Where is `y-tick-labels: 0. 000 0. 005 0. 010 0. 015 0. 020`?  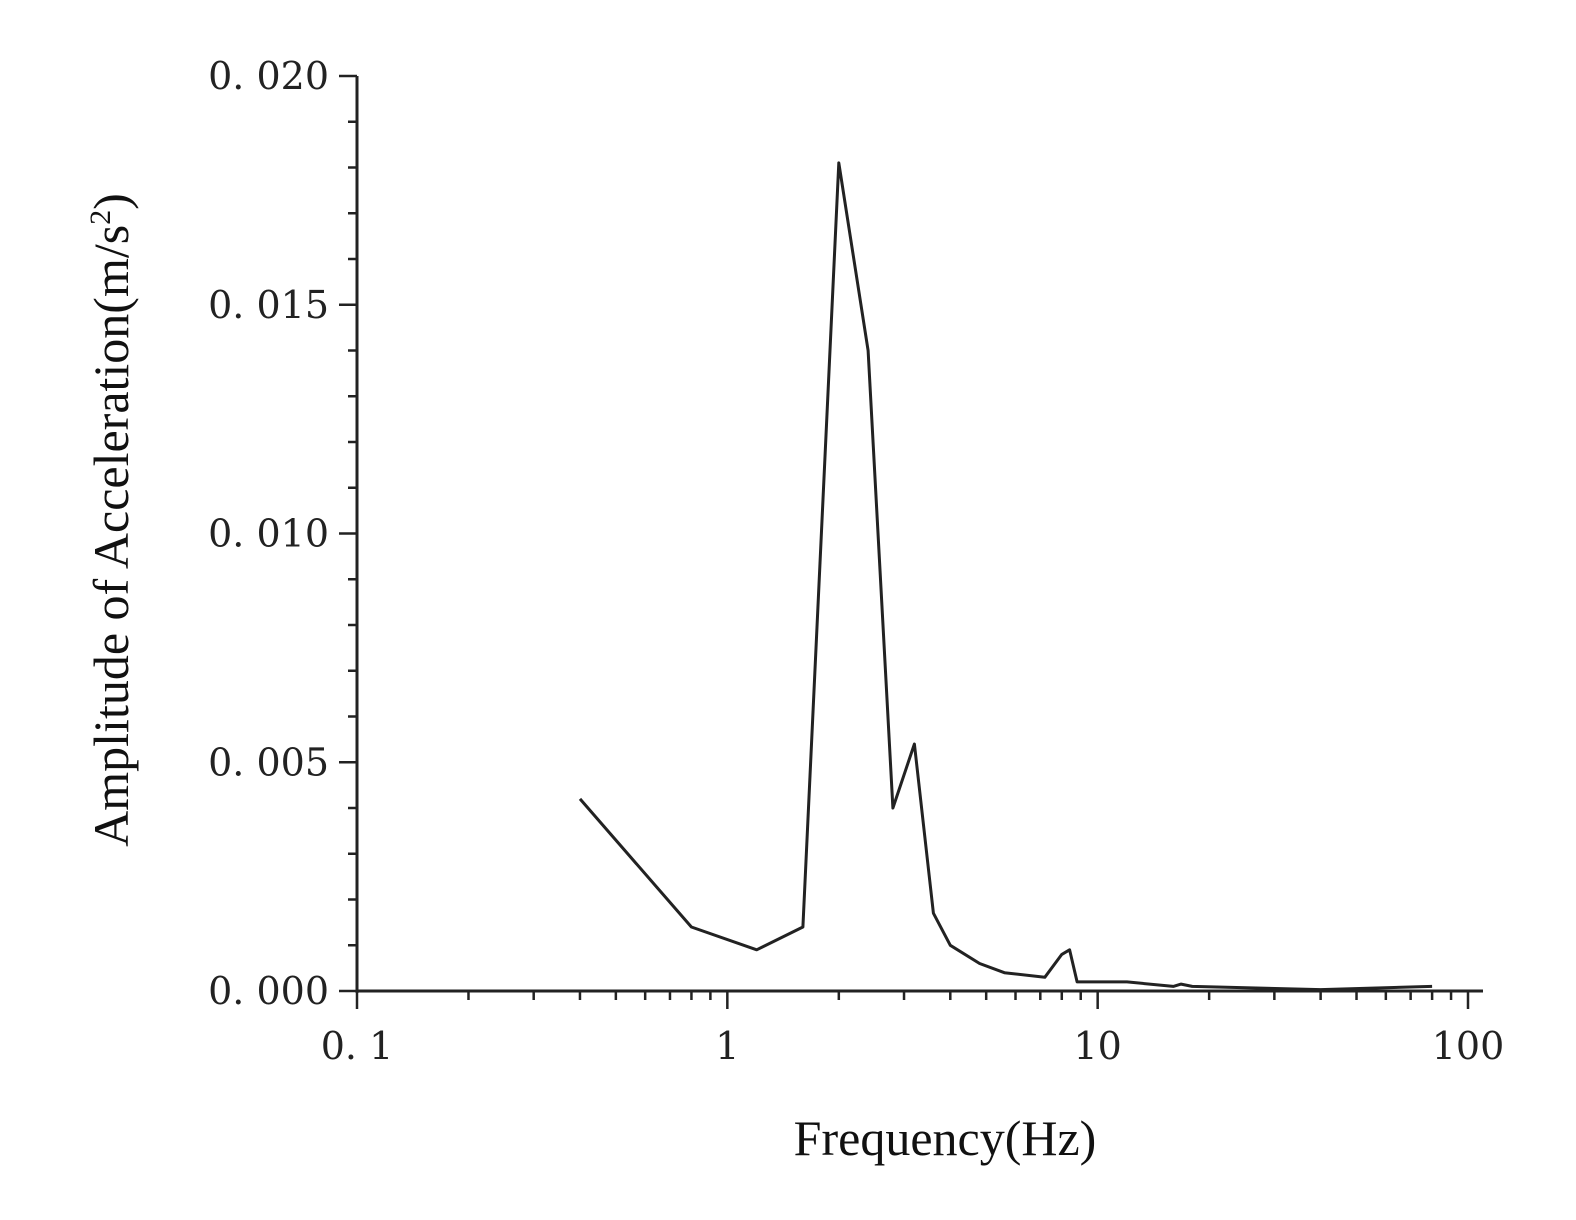 y-tick-labels: 0. 000 0. 005 0. 010 0. 015 0. 020 is located at coordinates (268, 533).